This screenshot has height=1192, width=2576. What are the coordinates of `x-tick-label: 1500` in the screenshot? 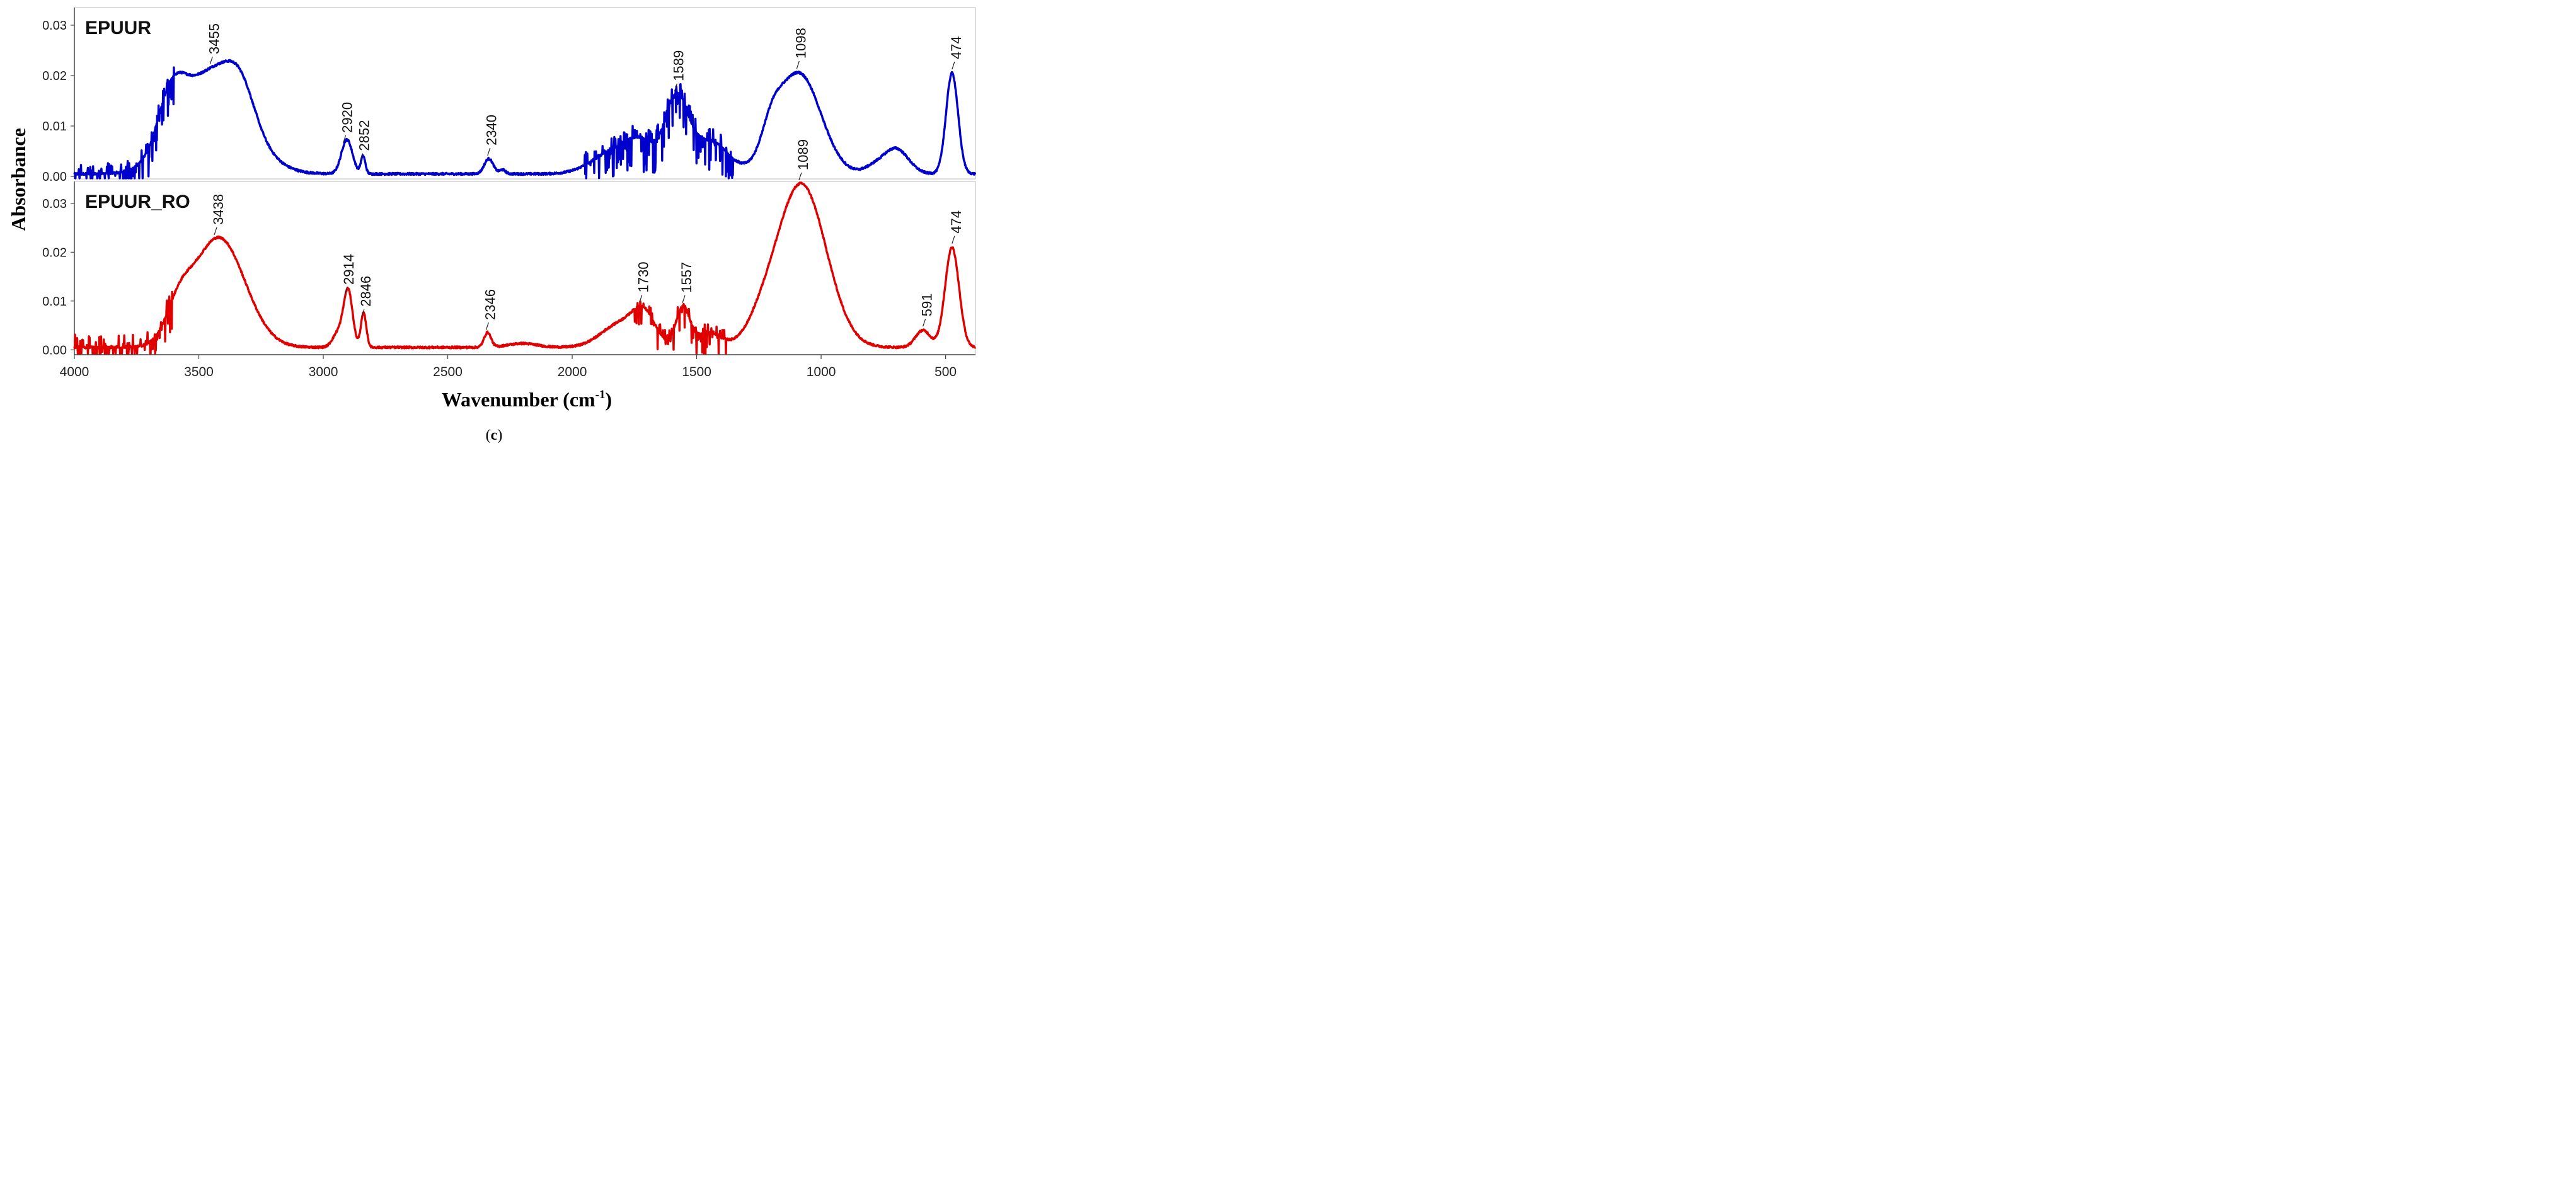 It's located at (696, 372).